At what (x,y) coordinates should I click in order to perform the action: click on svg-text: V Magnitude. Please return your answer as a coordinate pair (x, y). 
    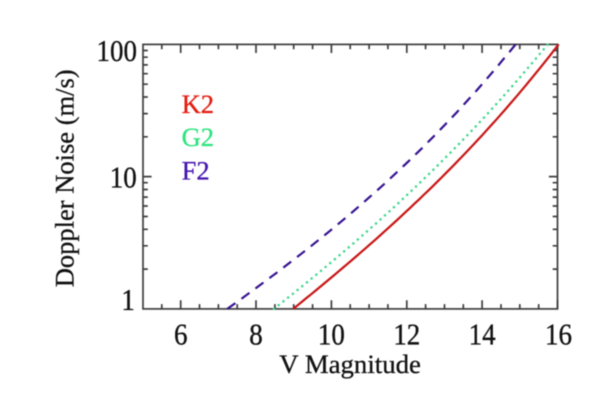
    Looking at the image, I should click on (350, 364).